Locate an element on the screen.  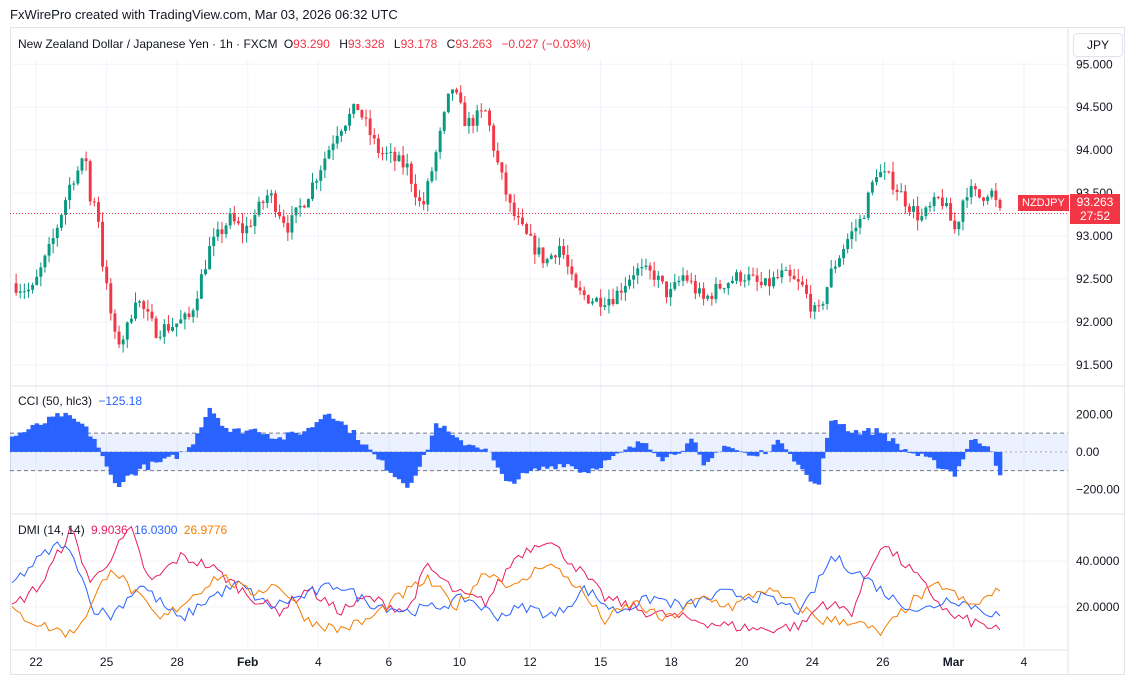
price-tick-label: 94.000 is located at coordinates (1094, 150).